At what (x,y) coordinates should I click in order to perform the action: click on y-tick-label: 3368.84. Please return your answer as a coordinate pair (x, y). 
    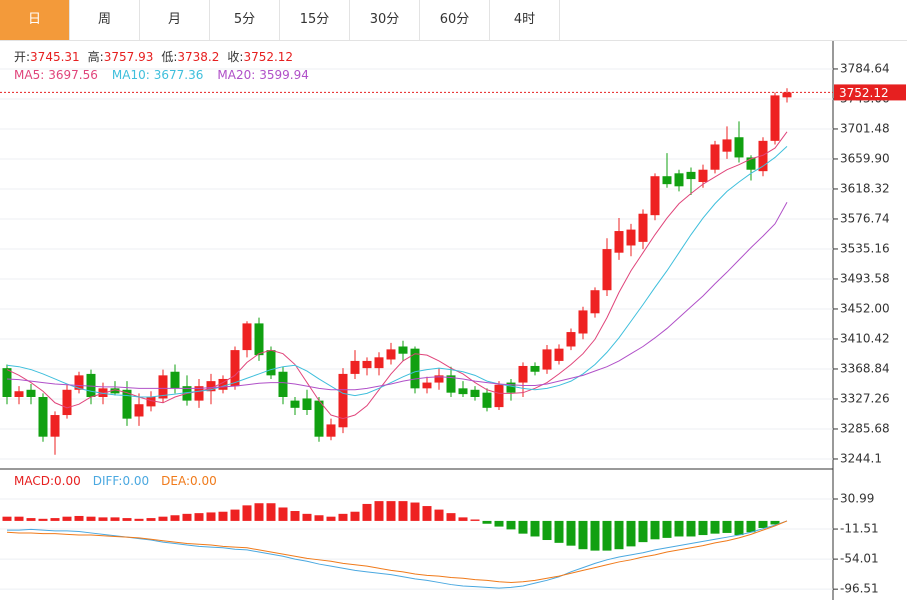
    Looking at the image, I should click on (865, 368).